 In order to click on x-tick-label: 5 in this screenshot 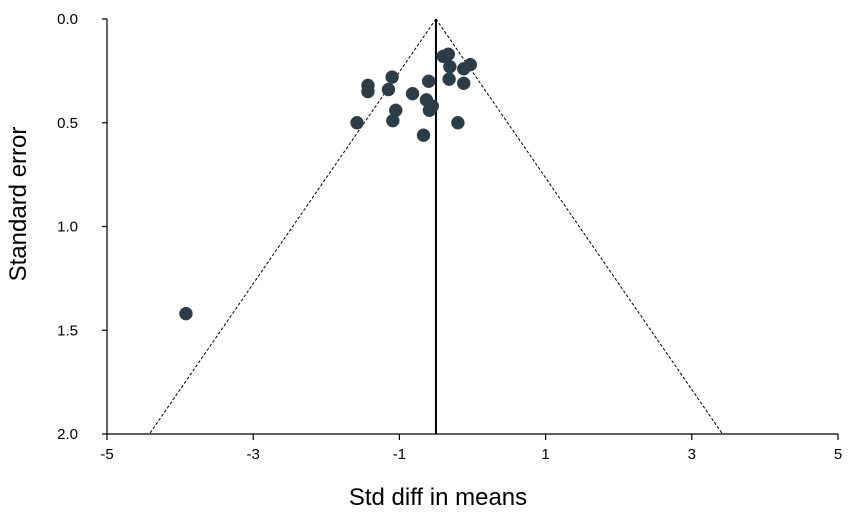, I will do `click(838, 454)`.